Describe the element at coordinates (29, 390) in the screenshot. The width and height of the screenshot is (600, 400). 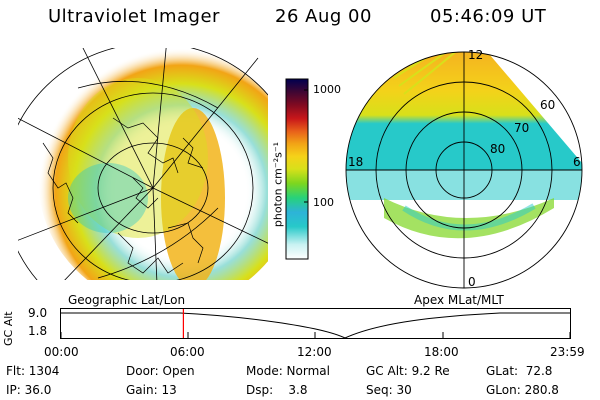
I see `ip-value: IP: 36.0` at that location.